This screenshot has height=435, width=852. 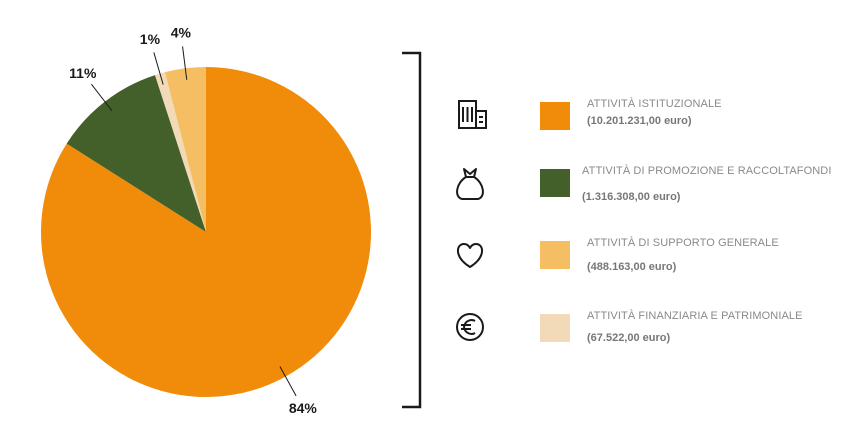 What do you see at coordinates (412, 230) in the screenshot?
I see `legend-bracket` at bounding box center [412, 230].